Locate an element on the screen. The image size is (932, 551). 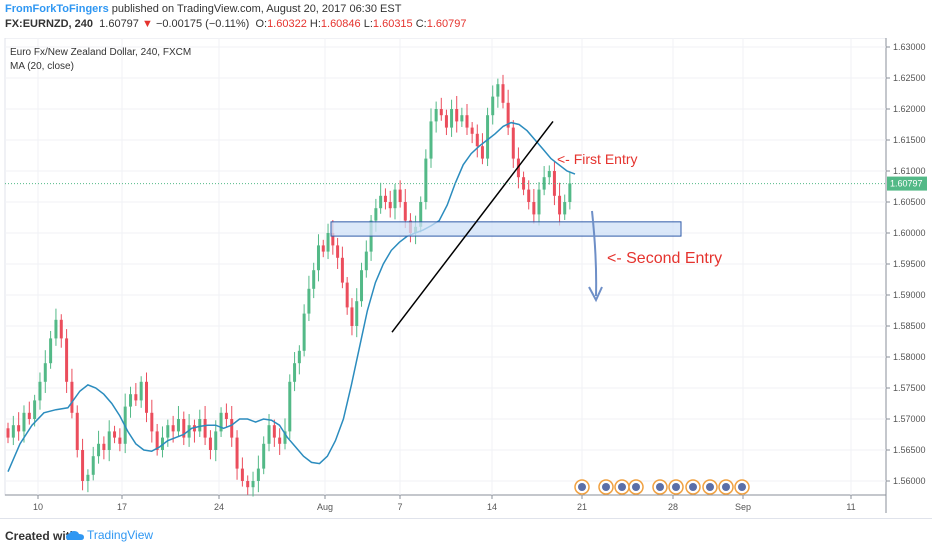
footer: Created with TradingView is located at coordinates (466, 534).